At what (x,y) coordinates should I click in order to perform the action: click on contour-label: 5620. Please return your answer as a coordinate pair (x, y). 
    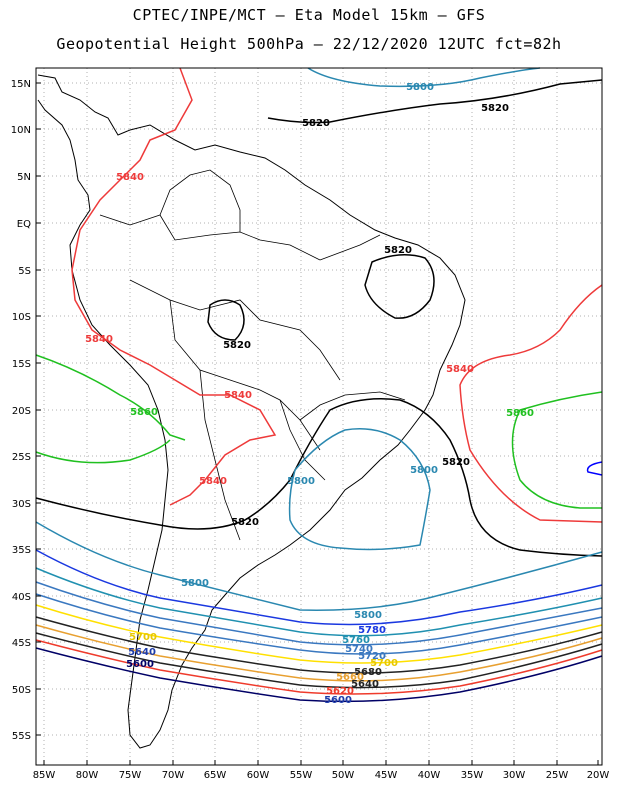
    Looking at the image, I should click on (340, 691).